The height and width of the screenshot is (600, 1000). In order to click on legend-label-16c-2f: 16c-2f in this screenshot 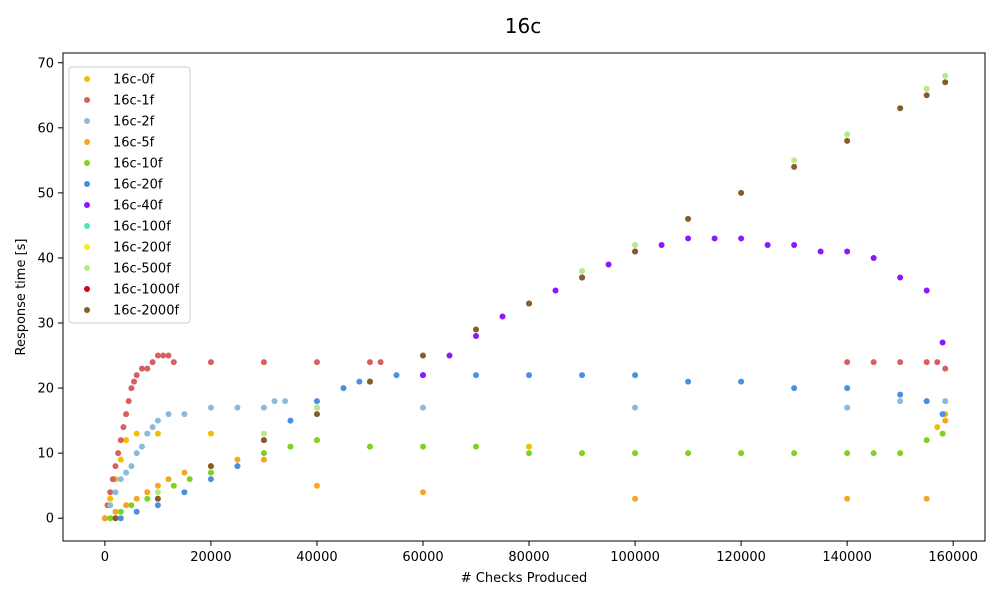, I will do `click(134, 122)`.